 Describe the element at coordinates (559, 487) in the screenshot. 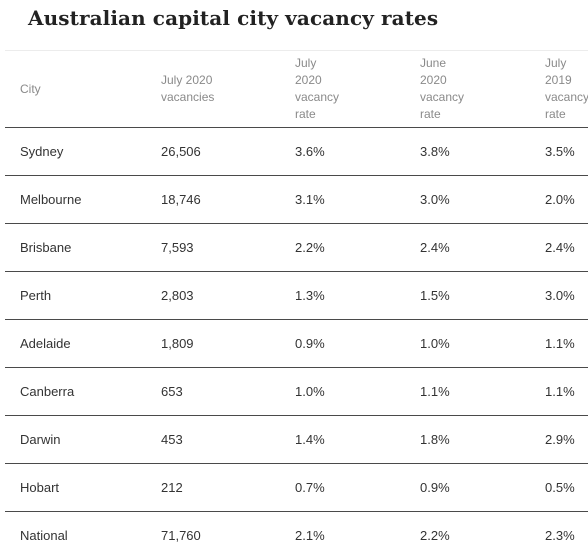

I see `july-2019-rate-cell: 0.5%` at that location.